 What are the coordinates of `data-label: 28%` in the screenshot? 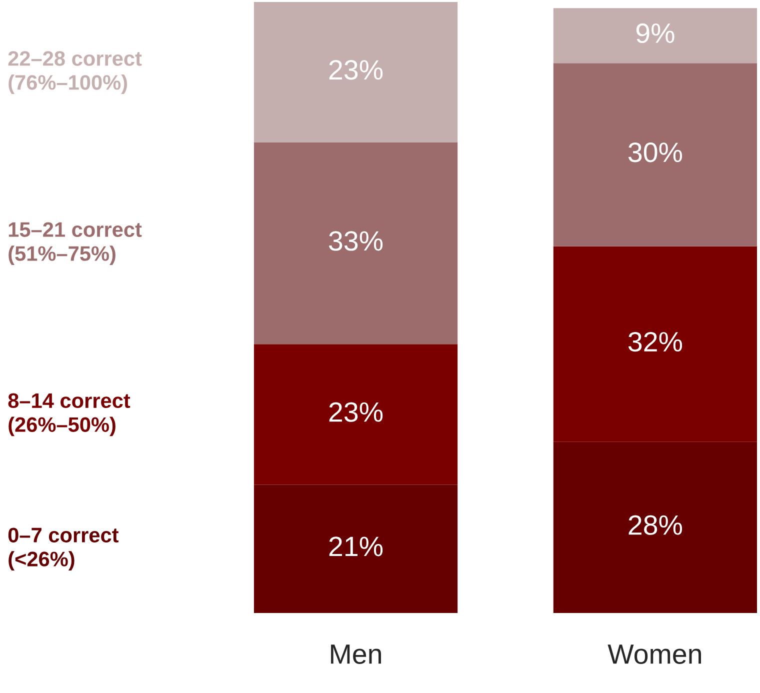 It's located at (655, 525).